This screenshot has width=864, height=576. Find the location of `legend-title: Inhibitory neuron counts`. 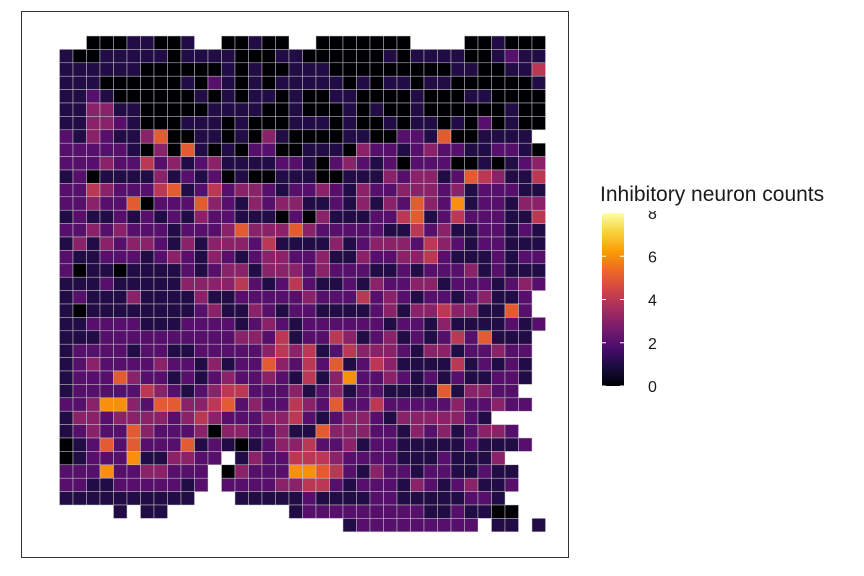

legend-title: Inhibitory neuron counts is located at coordinates (712, 194).